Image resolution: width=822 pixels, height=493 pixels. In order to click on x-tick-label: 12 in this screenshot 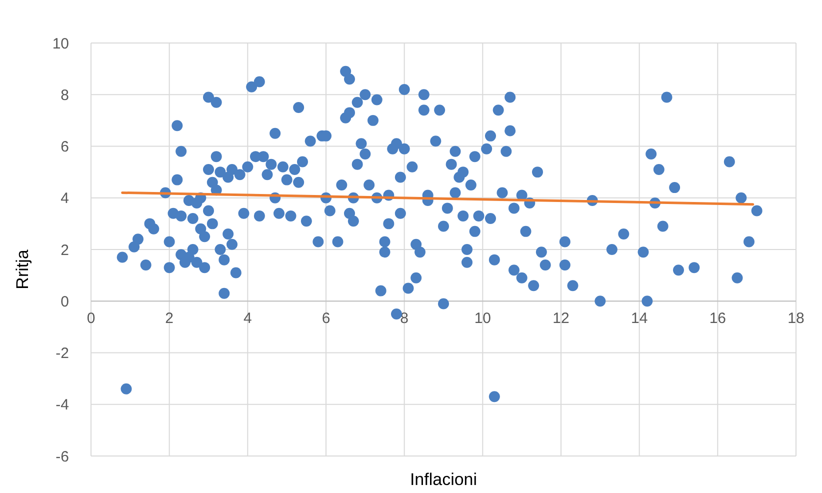, I will do `click(561, 319)`.